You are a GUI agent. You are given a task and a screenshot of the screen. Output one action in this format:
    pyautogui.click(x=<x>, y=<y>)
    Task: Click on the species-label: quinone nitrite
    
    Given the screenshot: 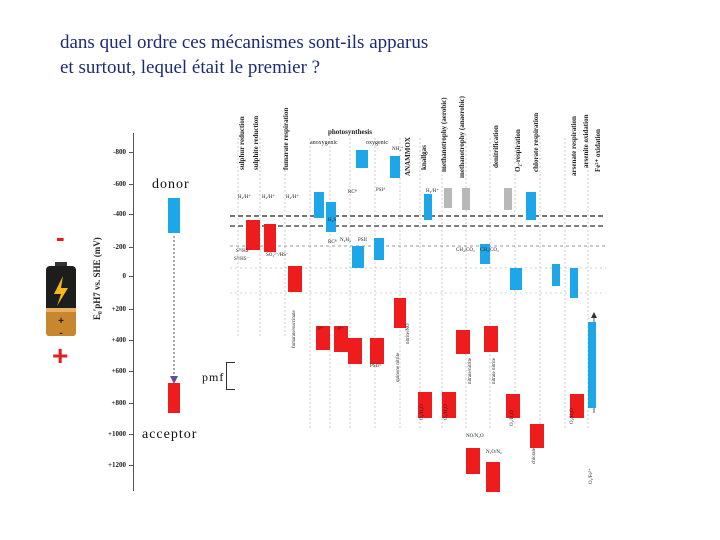 What is the action you would take?
    pyautogui.click(x=398, y=367)
    